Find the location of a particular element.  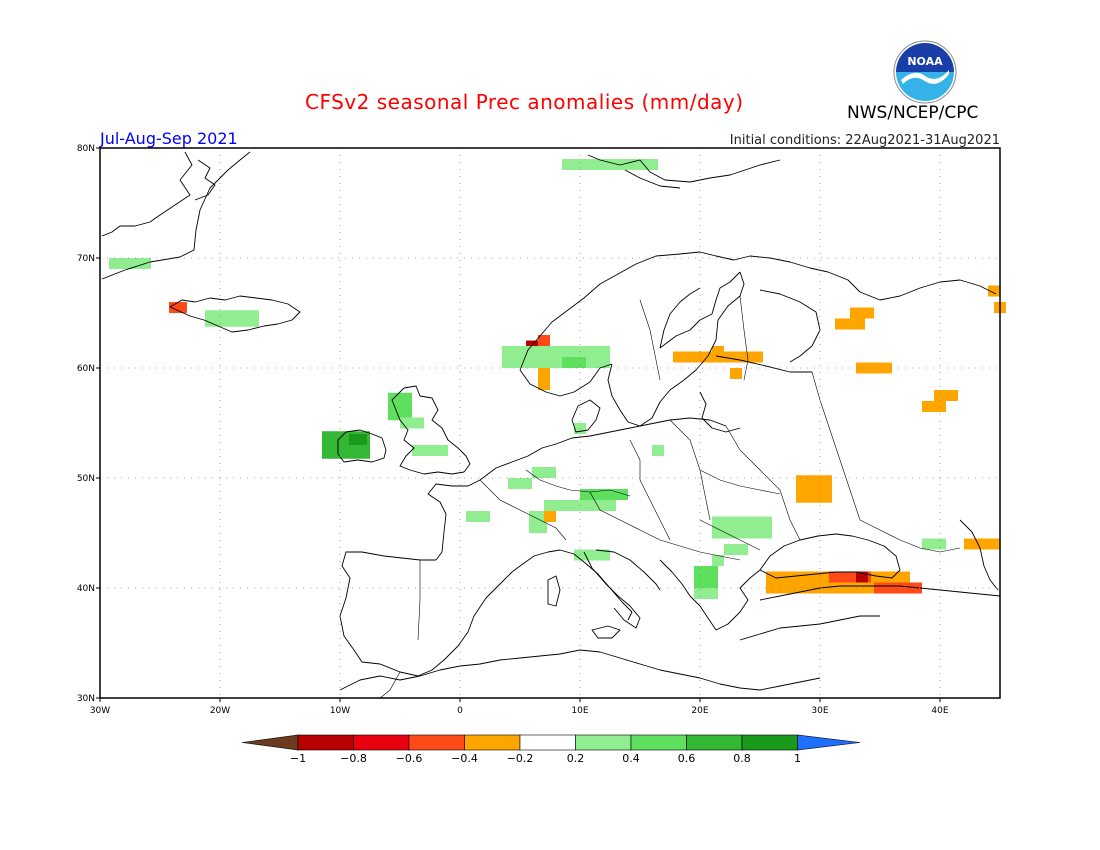

lon-tick-label: 40E is located at coordinates (939, 711).